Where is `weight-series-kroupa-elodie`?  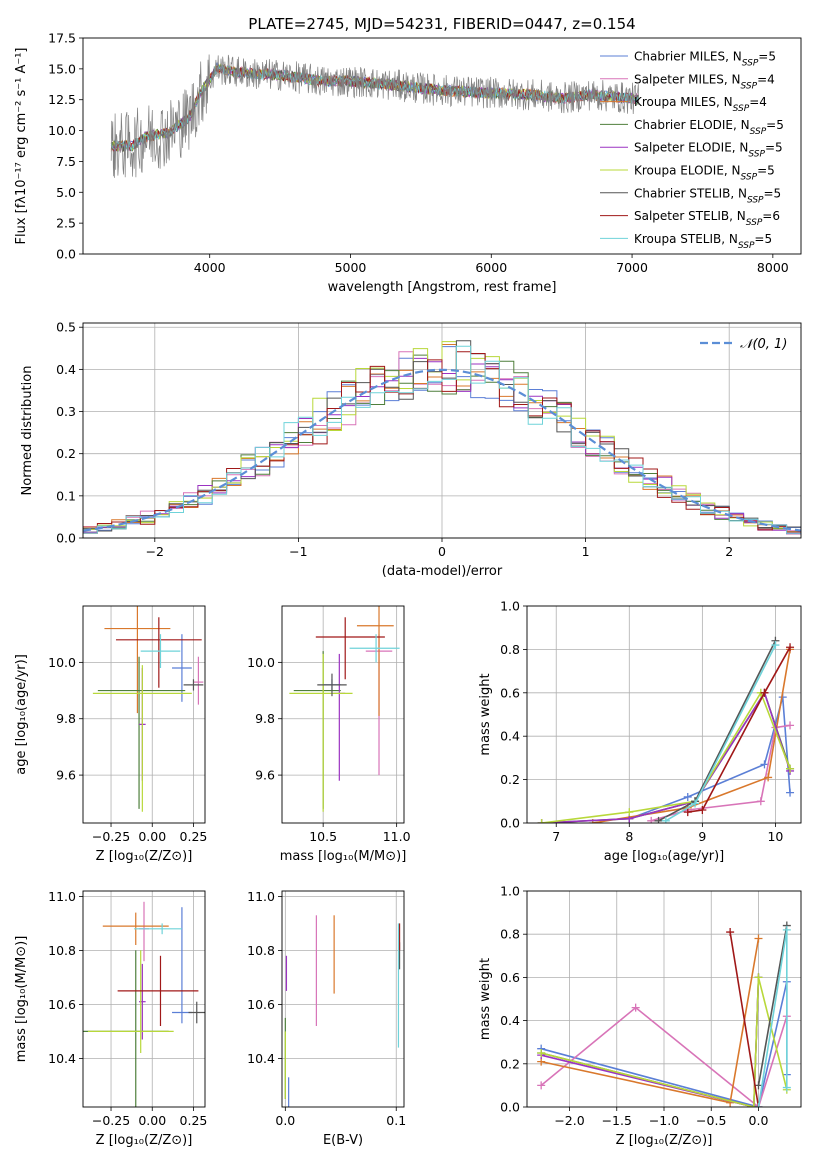
weight-series-kroupa-elodie is located at coordinates (664, 1040).